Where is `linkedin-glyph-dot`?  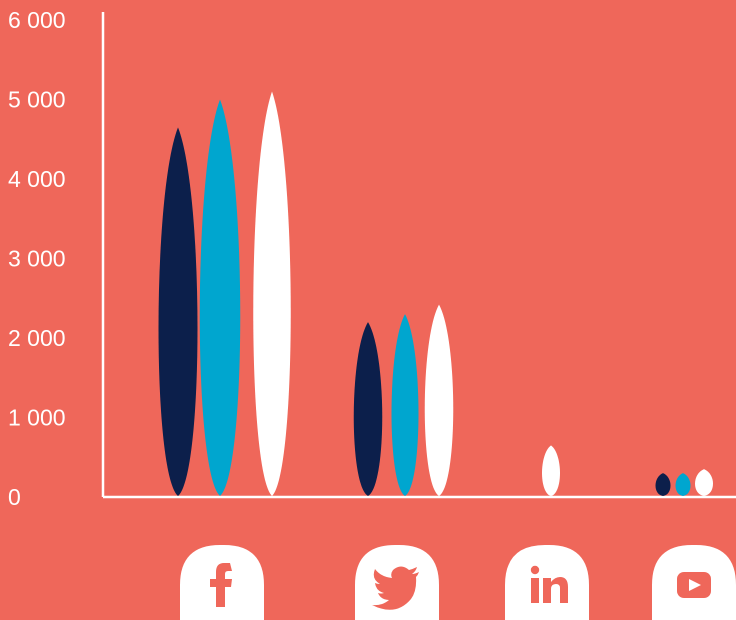
linkedin-glyph-dot is located at coordinates (535, 570).